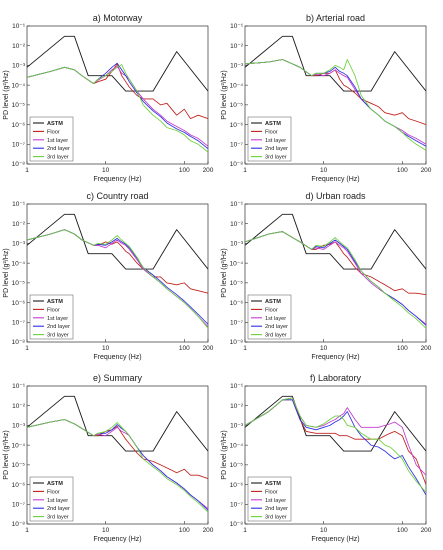  Describe the element at coordinates (118, 18) in the screenshot. I see `chart-title: a) Motorway` at that location.